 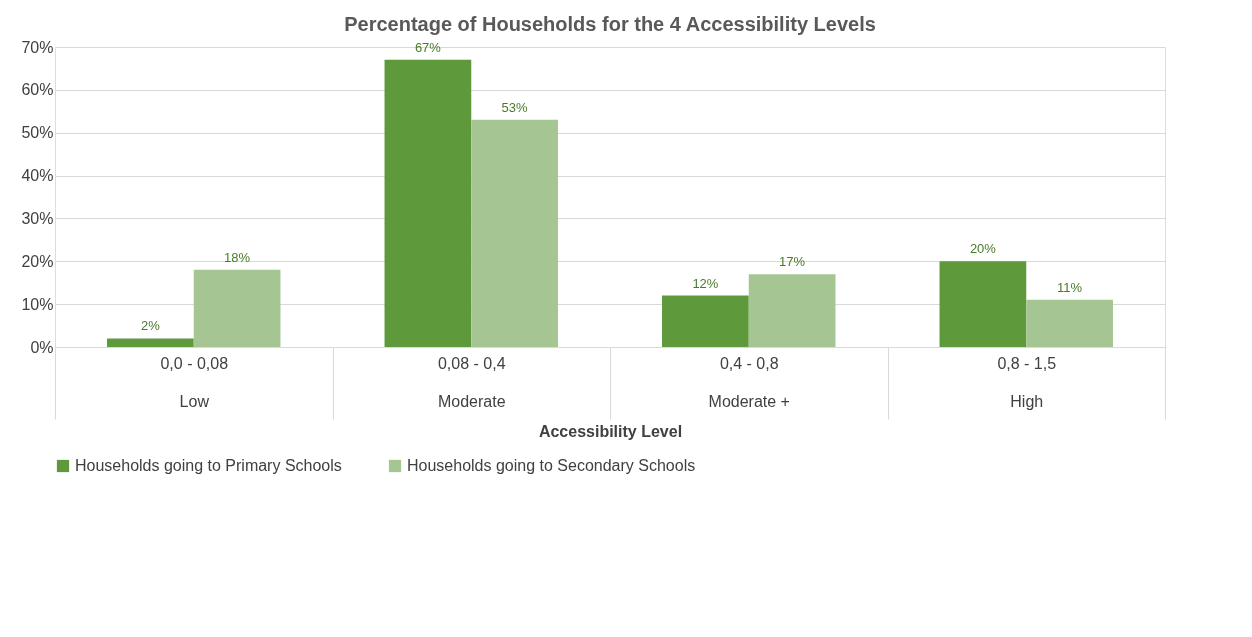 I want to click on data-label: 17%, so click(x=792, y=262).